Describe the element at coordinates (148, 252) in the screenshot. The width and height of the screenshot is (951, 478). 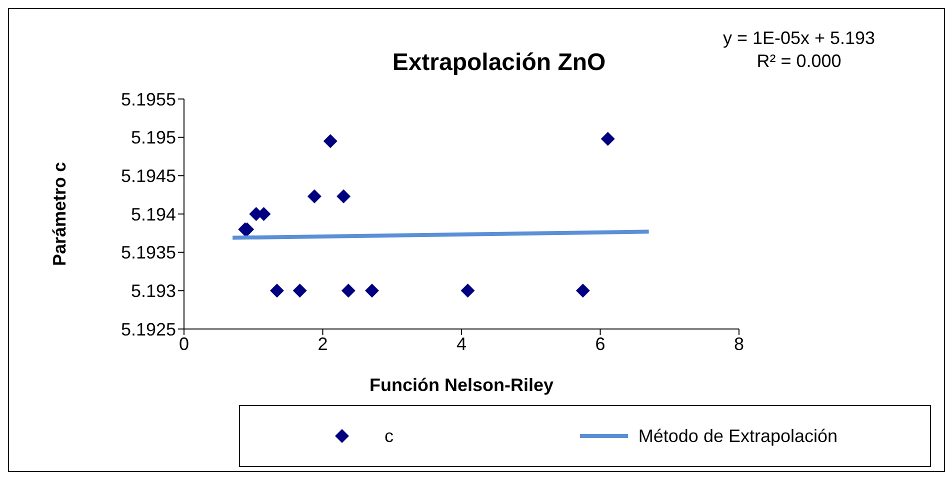
I see `y-tick-label: 5.1935` at that location.